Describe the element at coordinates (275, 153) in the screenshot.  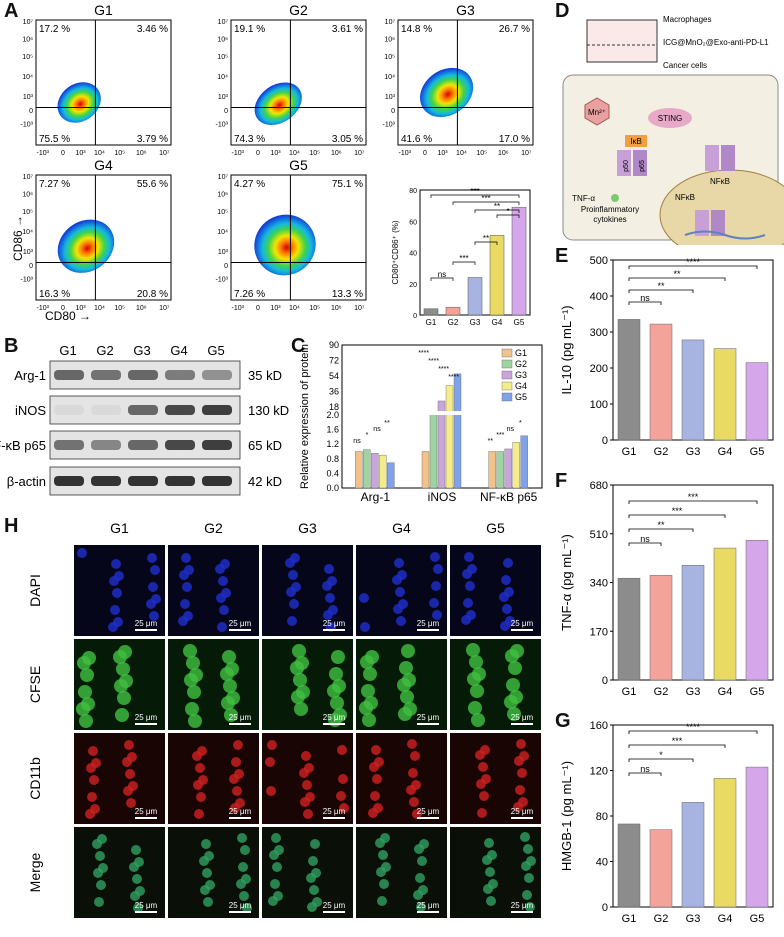
I see `x-tick-label: 10³` at that location.